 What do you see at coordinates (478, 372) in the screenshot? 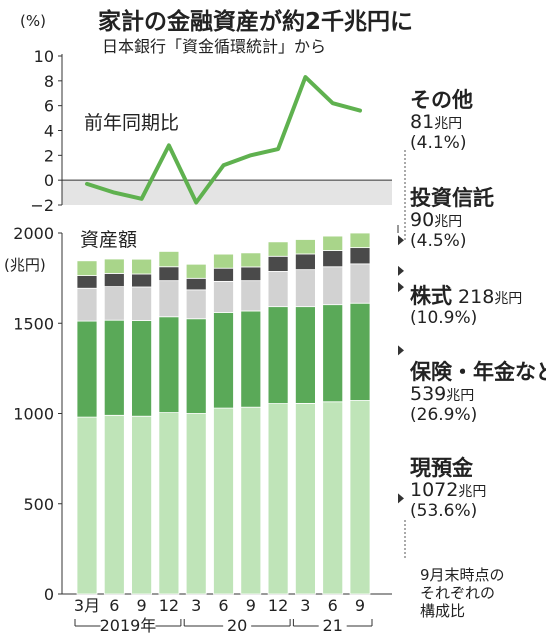
I see `legend-insurance-name: 保険・年金など` at bounding box center [478, 372].